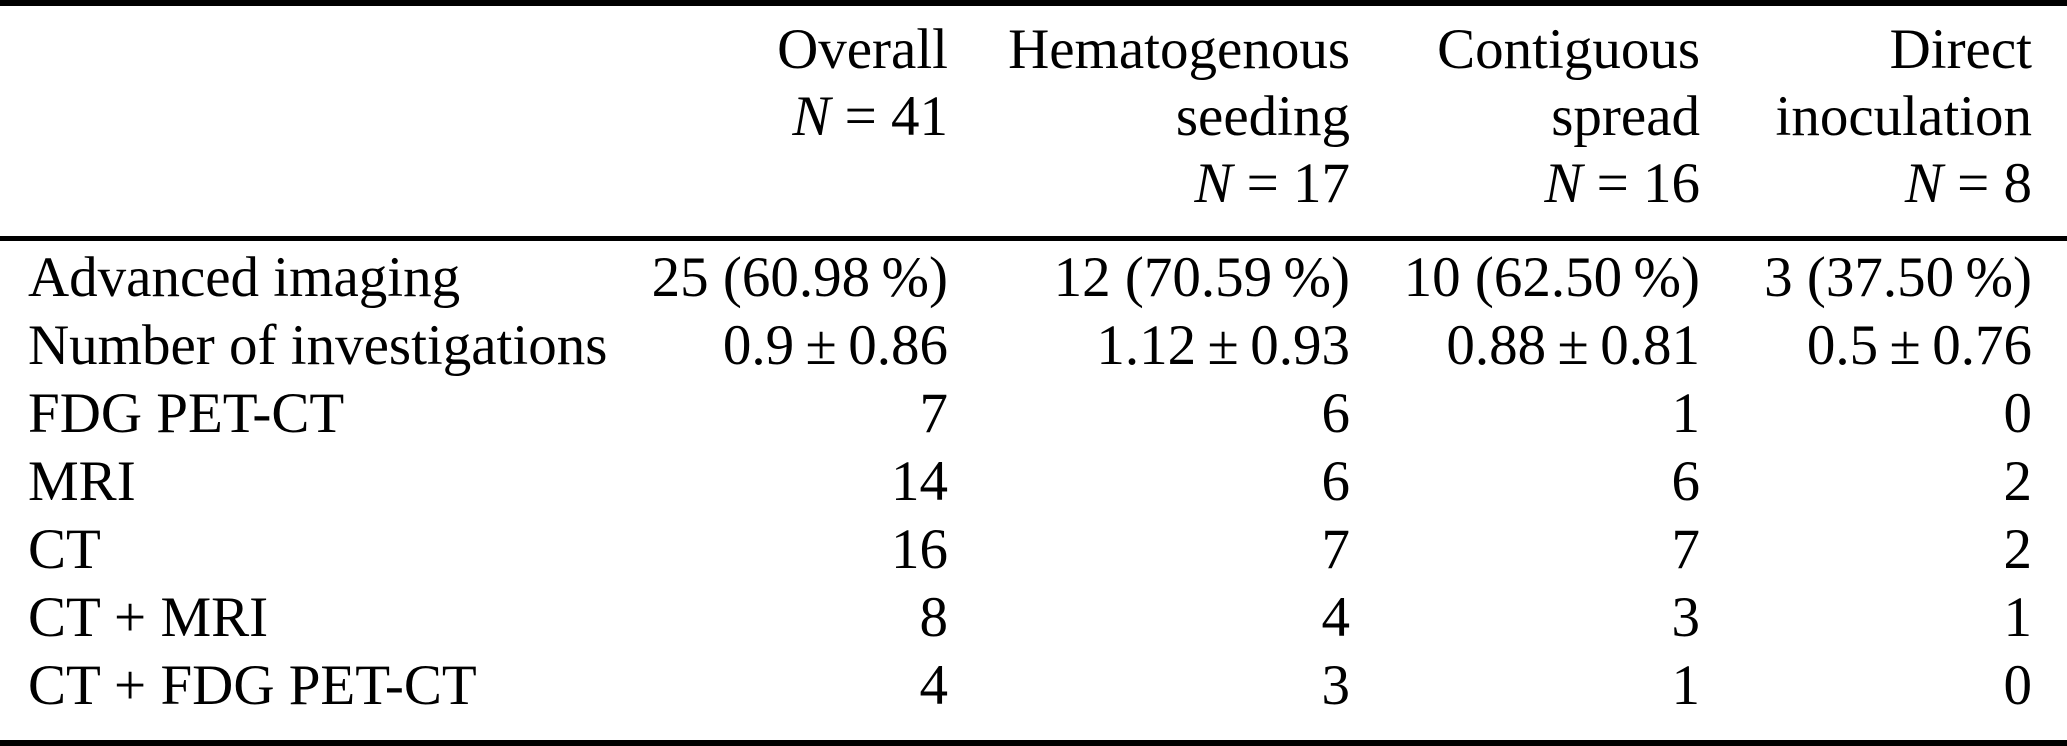 The width and height of the screenshot is (2067, 746). What do you see at coordinates (835, 345) in the screenshot?
I see `cell-value: 0.9 ± 0.86` at bounding box center [835, 345].